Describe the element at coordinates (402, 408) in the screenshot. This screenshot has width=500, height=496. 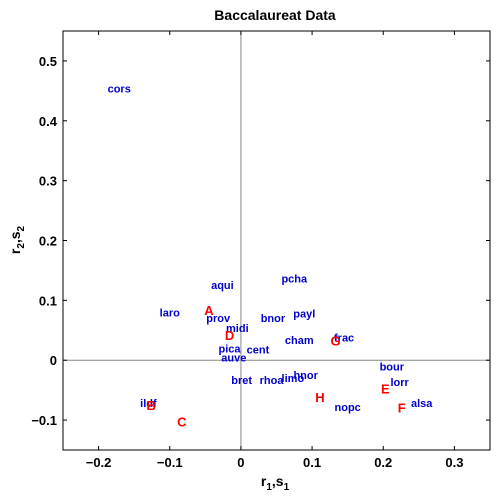
I see `category-label-f: F` at that location.